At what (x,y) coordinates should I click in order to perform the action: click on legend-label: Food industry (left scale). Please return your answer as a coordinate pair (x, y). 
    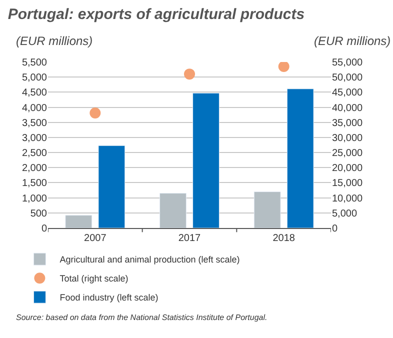
    Looking at the image, I should click on (109, 297).